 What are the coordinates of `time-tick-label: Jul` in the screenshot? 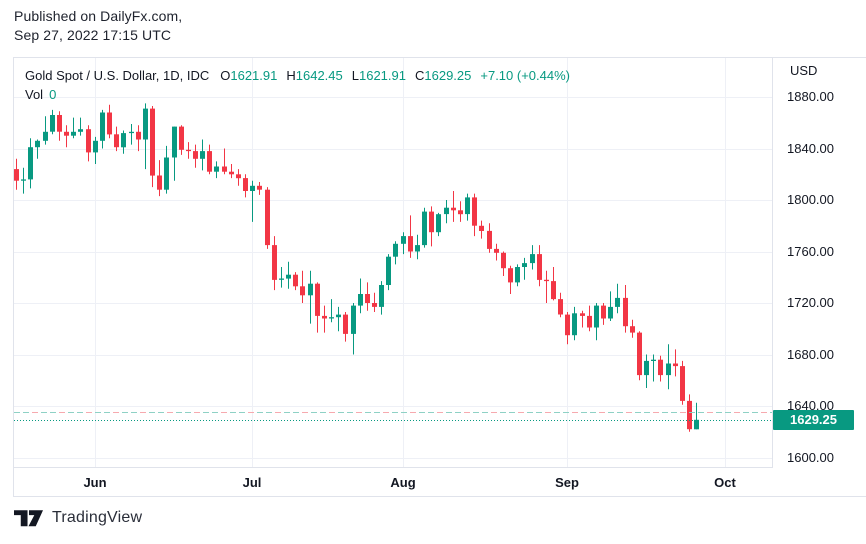 It's located at (252, 482).